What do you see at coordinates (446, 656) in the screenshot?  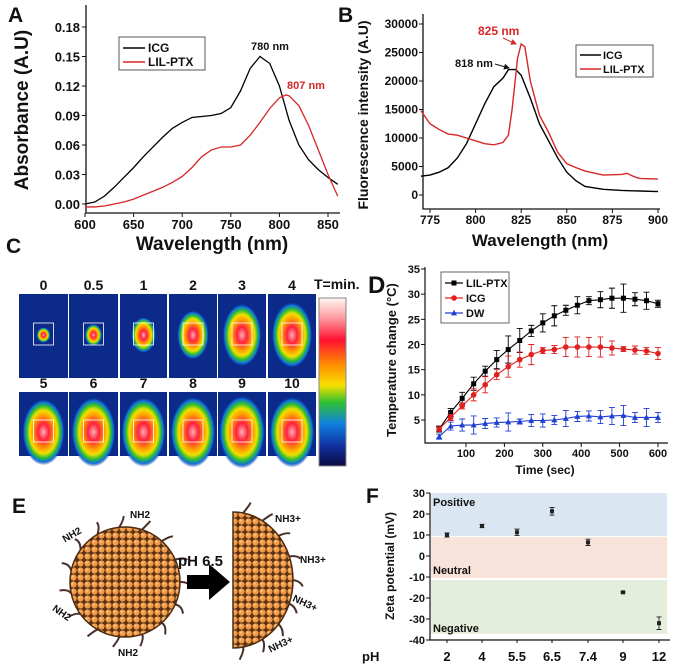 I see `x-tick-label: 2` at bounding box center [446, 656].